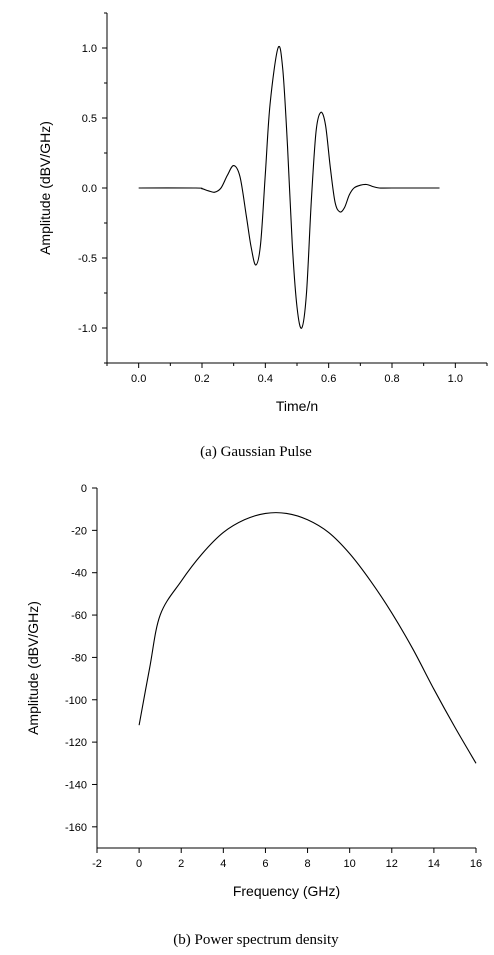 Image resolution: width=494 pixels, height=955 pixels. Describe the element at coordinates (79, 531) in the screenshot. I see `y-tick-label: -20` at that location.